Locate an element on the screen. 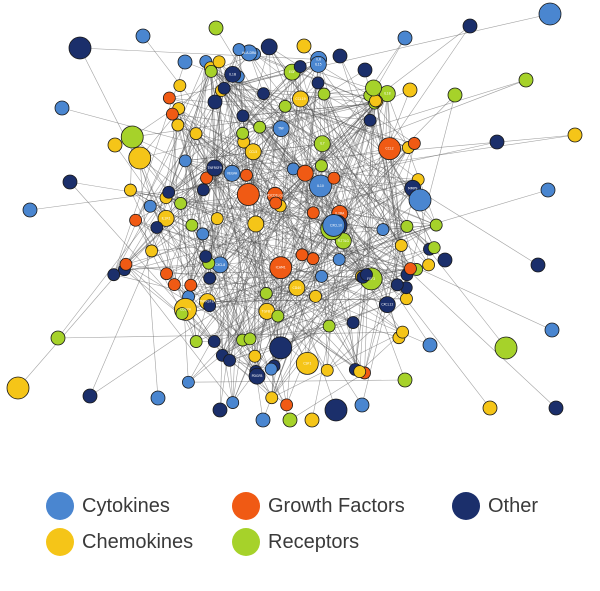 This screenshot has width=600, height=591. node-label: HLA-DRA is located at coordinates (249, 53).